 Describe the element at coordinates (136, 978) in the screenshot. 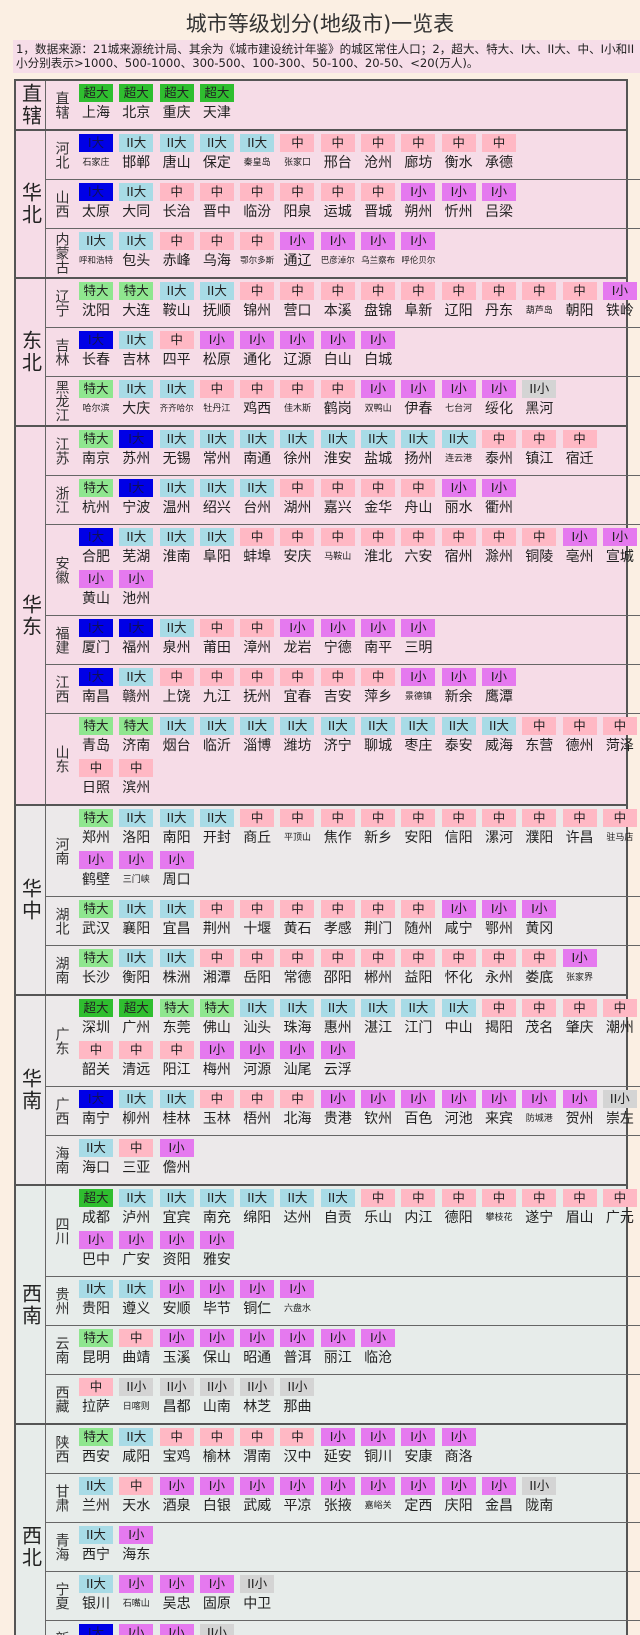

I see `city-name: 衡阳` at that location.